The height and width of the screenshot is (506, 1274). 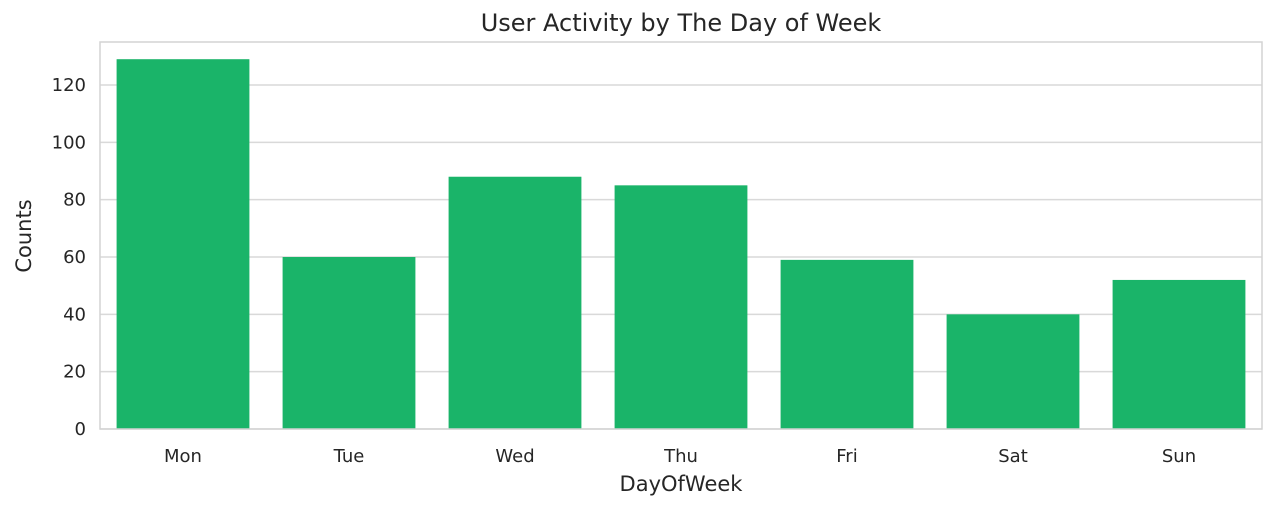 I want to click on x-tick-label: Sun, so click(x=1179, y=456).